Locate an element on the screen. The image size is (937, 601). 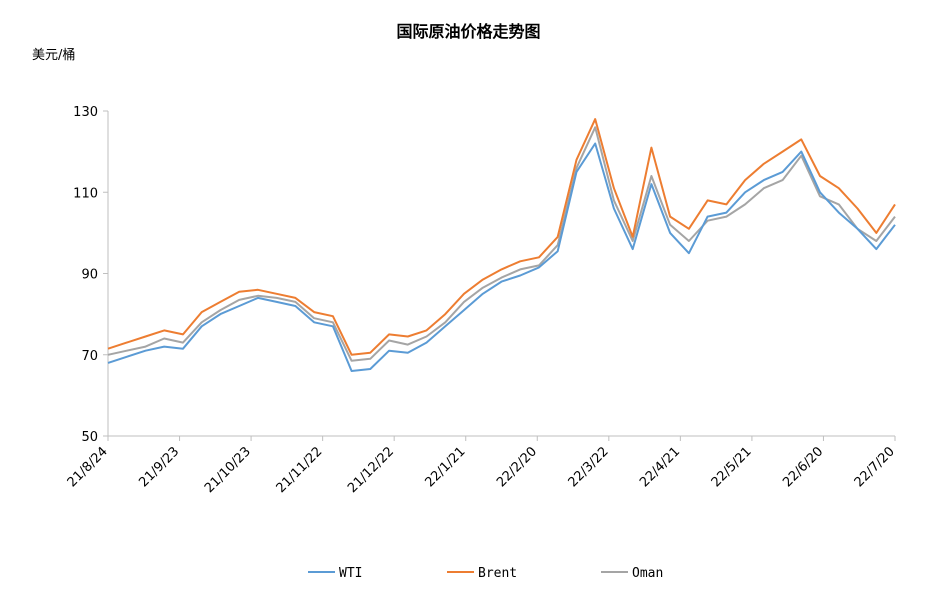
x-tick-label: 22/4/21 is located at coordinates (660, 467).